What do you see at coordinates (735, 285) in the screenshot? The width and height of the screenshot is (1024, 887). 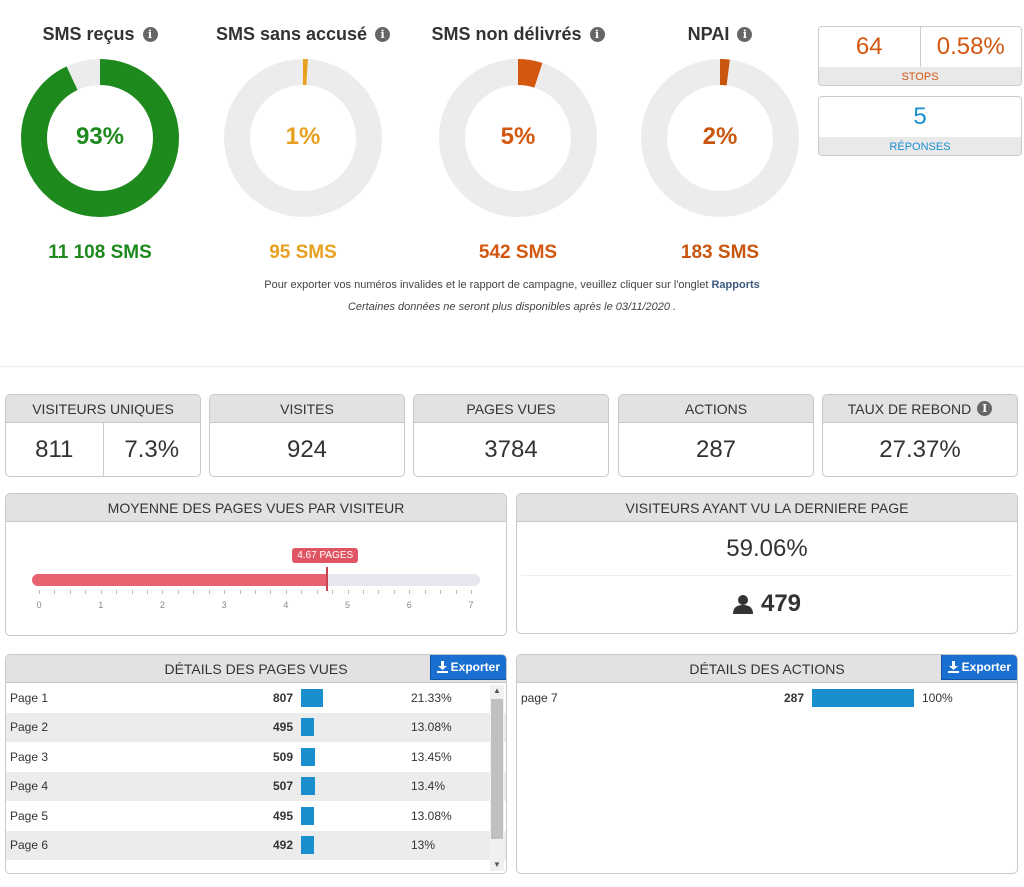 I see `reports-link: Rapports` at bounding box center [735, 285].